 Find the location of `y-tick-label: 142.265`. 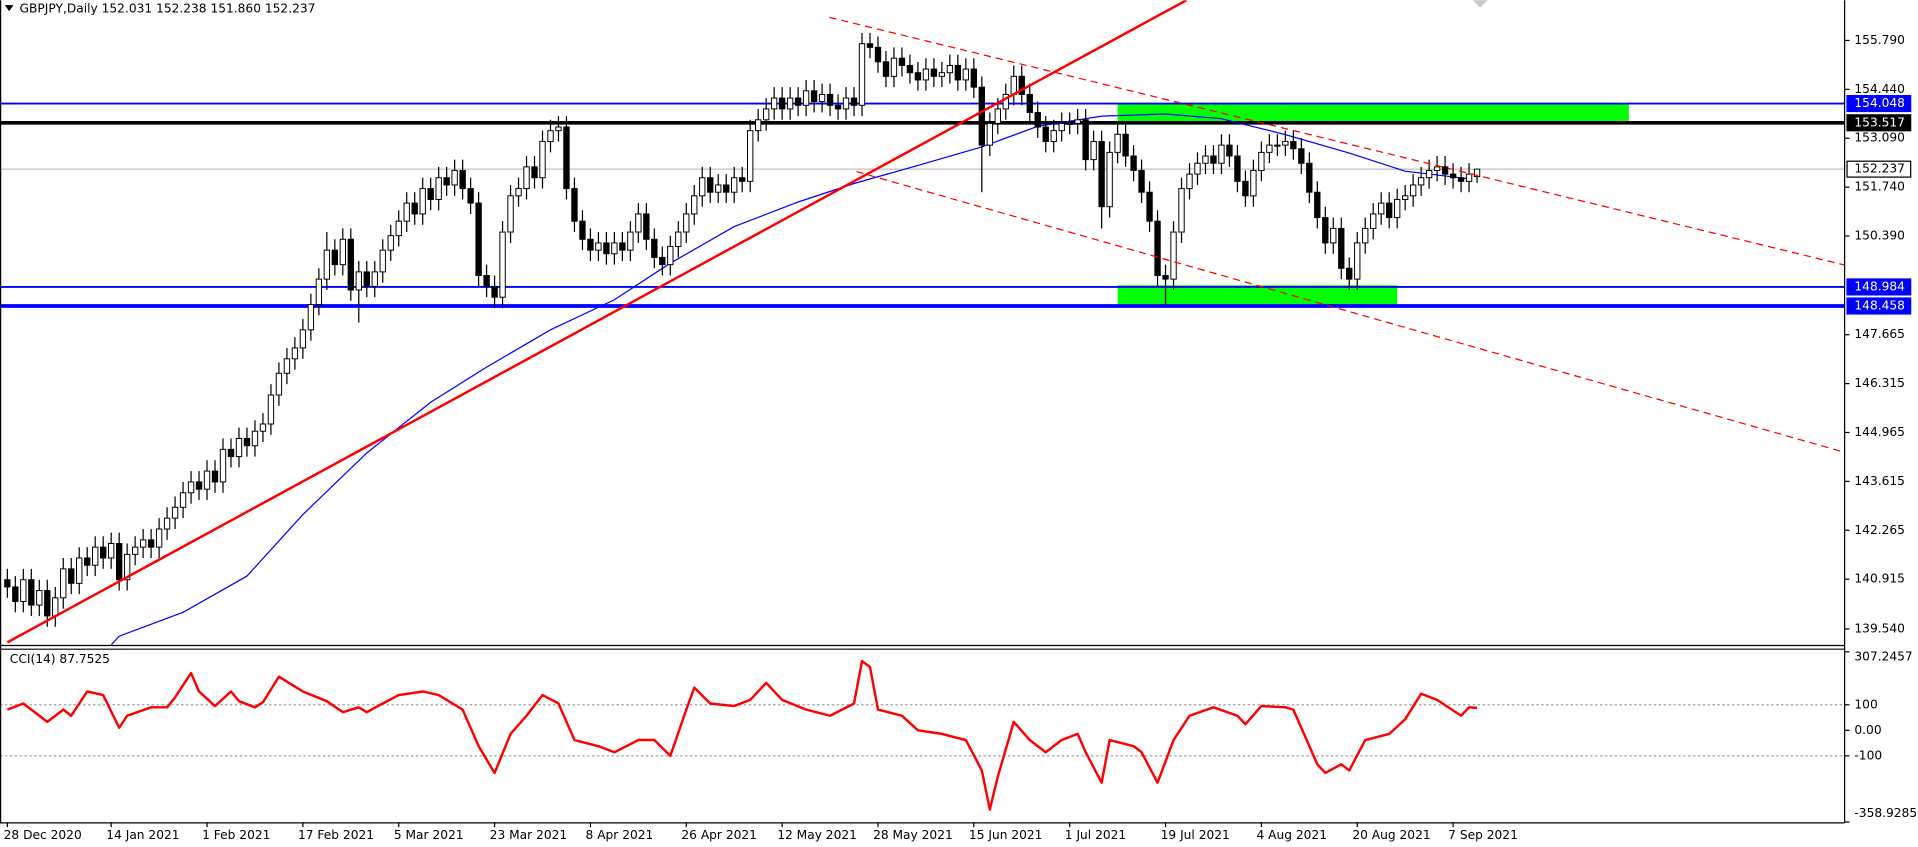

y-tick-label: 142.265 is located at coordinates (1879, 530).